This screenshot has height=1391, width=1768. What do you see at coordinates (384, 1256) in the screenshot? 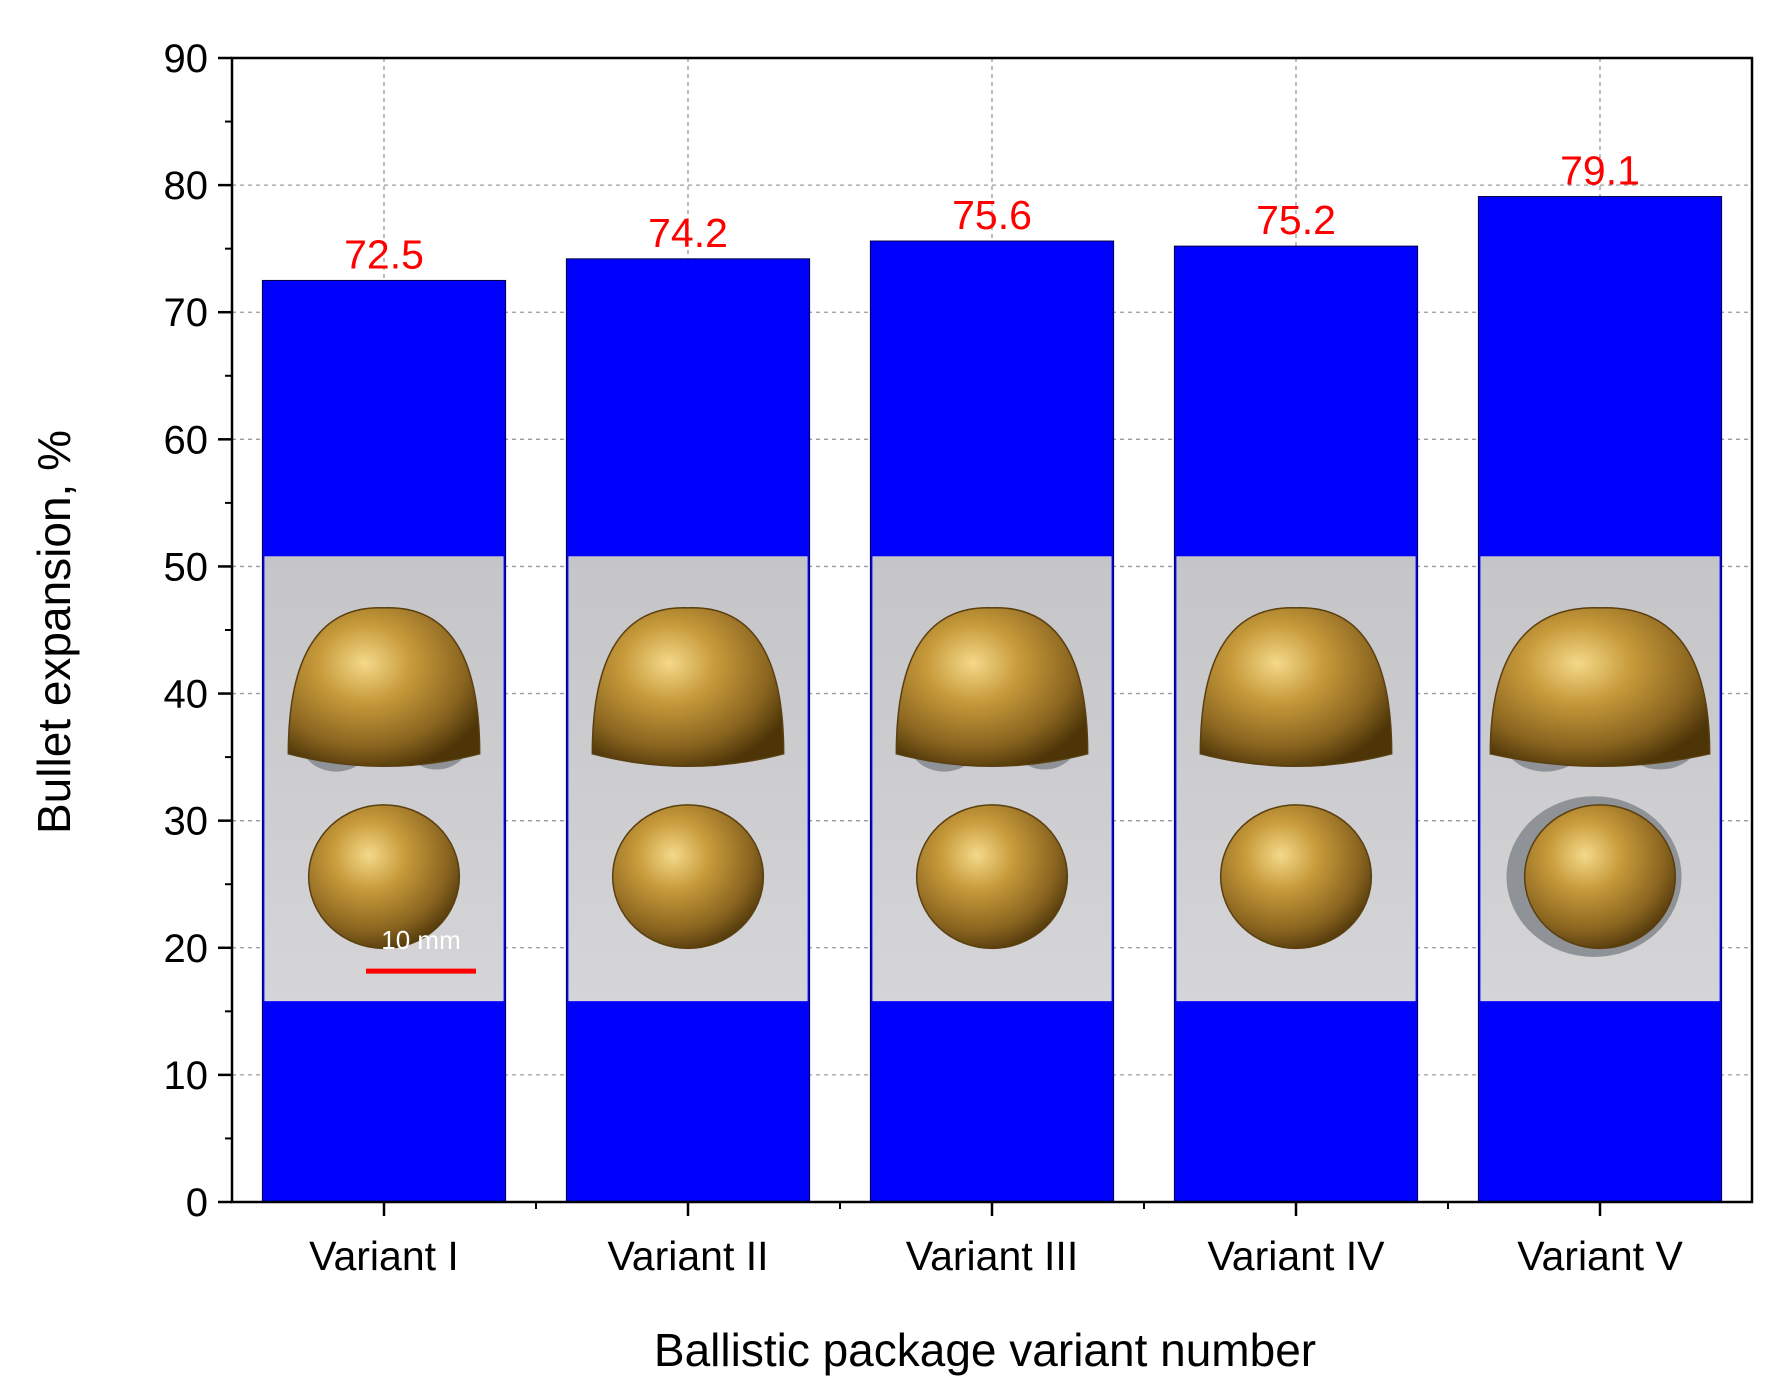
I see `x-tick-label: Variant I` at bounding box center [384, 1256].